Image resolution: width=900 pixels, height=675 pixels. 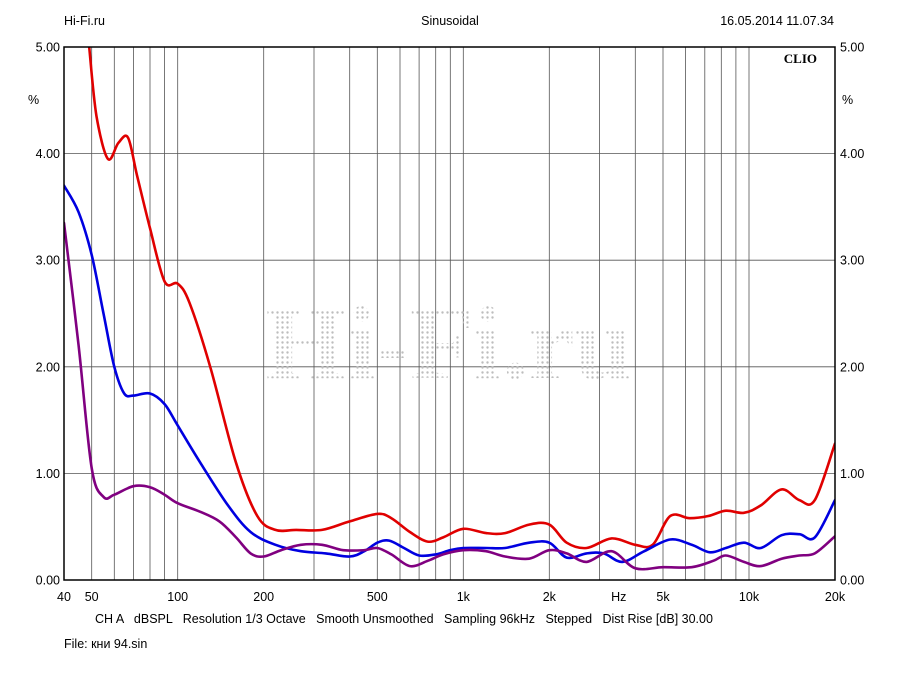 What do you see at coordinates (48, 581) in the screenshot?
I see `y-tick-label-left: 0.00` at bounding box center [48, 581].